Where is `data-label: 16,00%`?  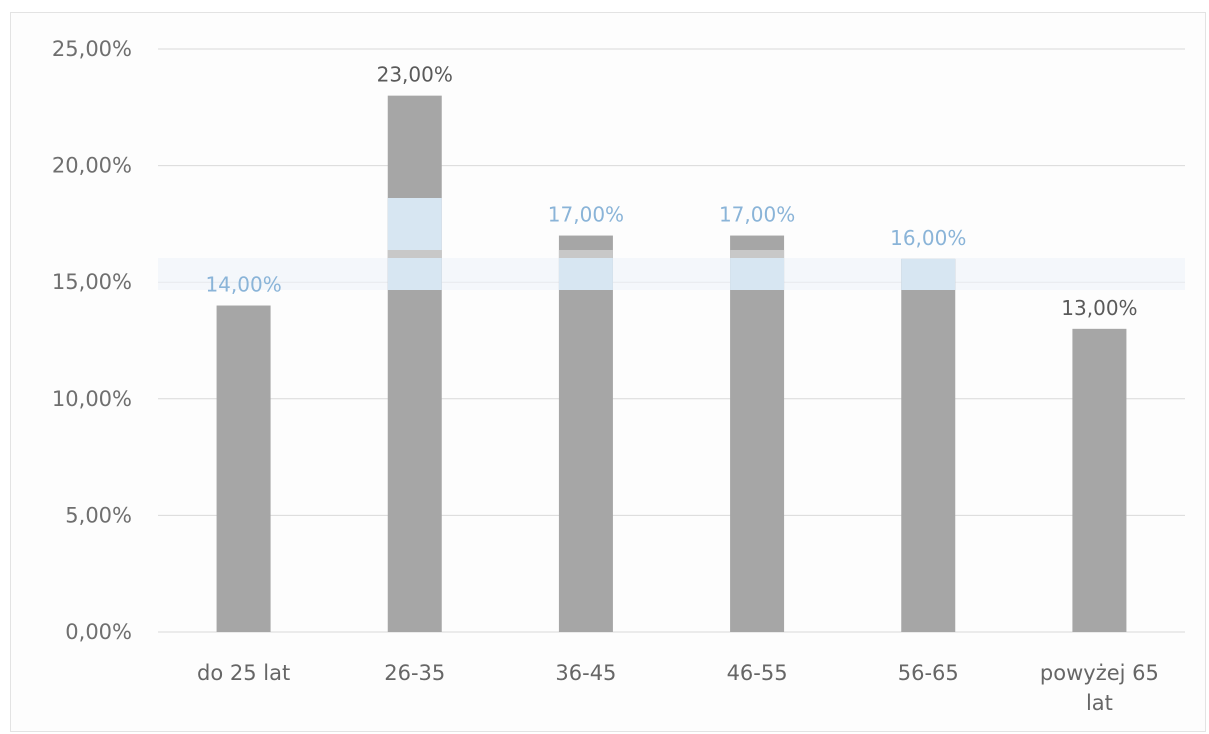
data-label: 16,00% is located at coordinates (928, 238).